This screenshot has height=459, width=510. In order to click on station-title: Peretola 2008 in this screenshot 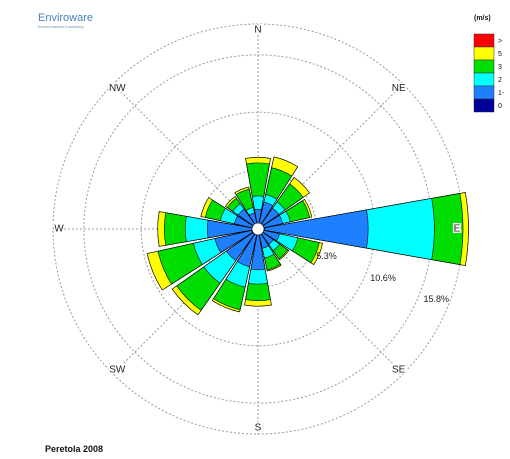, I will do `click(74, 449)`.